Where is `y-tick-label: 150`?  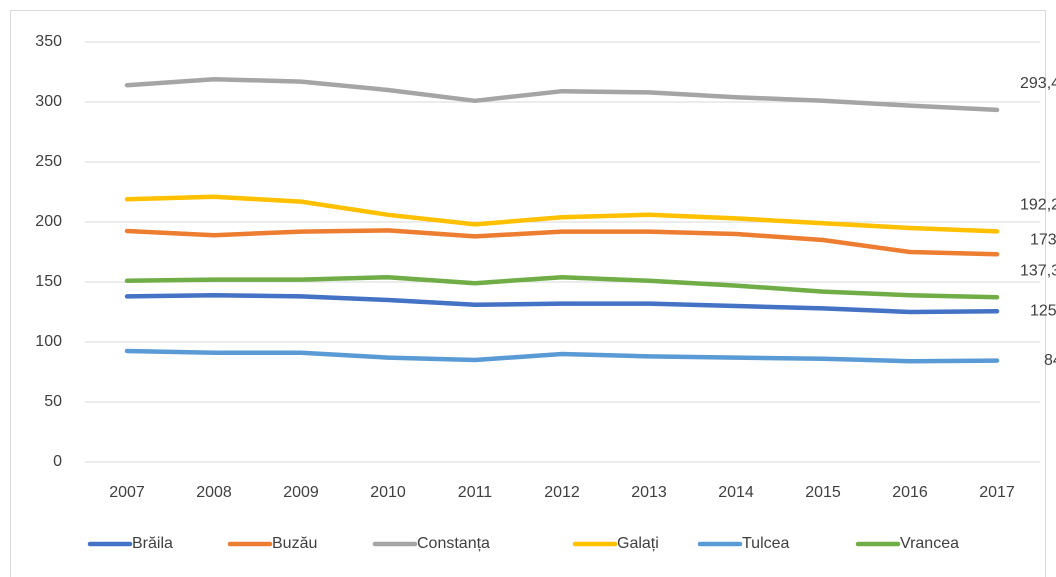 y-tick-label: 150 is located at coordinates (48, 281).